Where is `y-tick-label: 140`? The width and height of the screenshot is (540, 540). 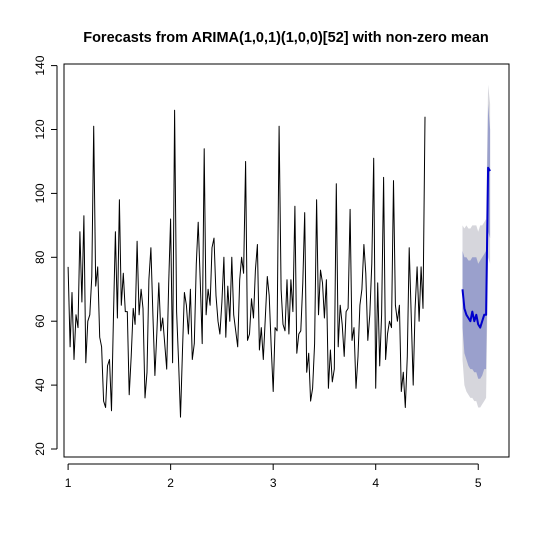 y-tick-label: 140 is located at coordinates (40, 65).